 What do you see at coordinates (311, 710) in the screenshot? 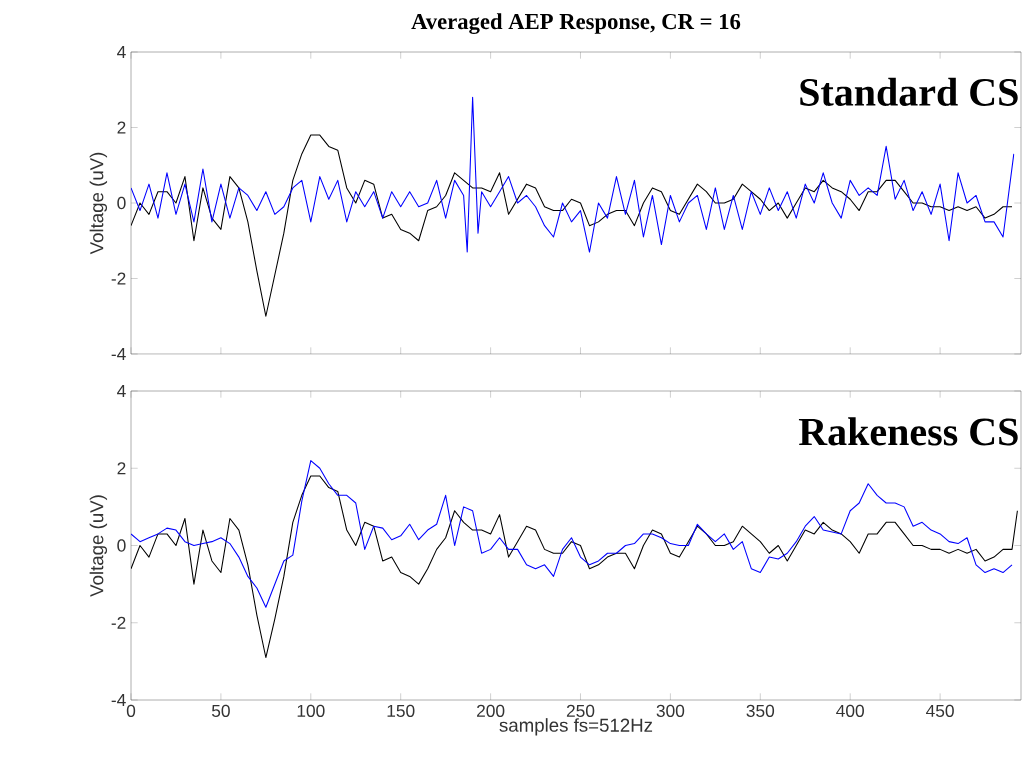
I see `x-tick-label: 100` at bounding box center [311, 710].